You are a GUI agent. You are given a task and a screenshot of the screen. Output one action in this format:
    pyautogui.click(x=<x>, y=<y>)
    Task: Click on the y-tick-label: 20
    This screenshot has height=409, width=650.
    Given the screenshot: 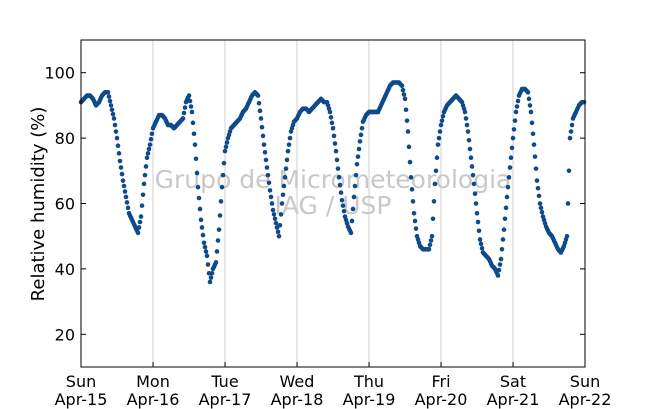 What is the action you would take?
    pyautogui.click(x=65, y=334)
    